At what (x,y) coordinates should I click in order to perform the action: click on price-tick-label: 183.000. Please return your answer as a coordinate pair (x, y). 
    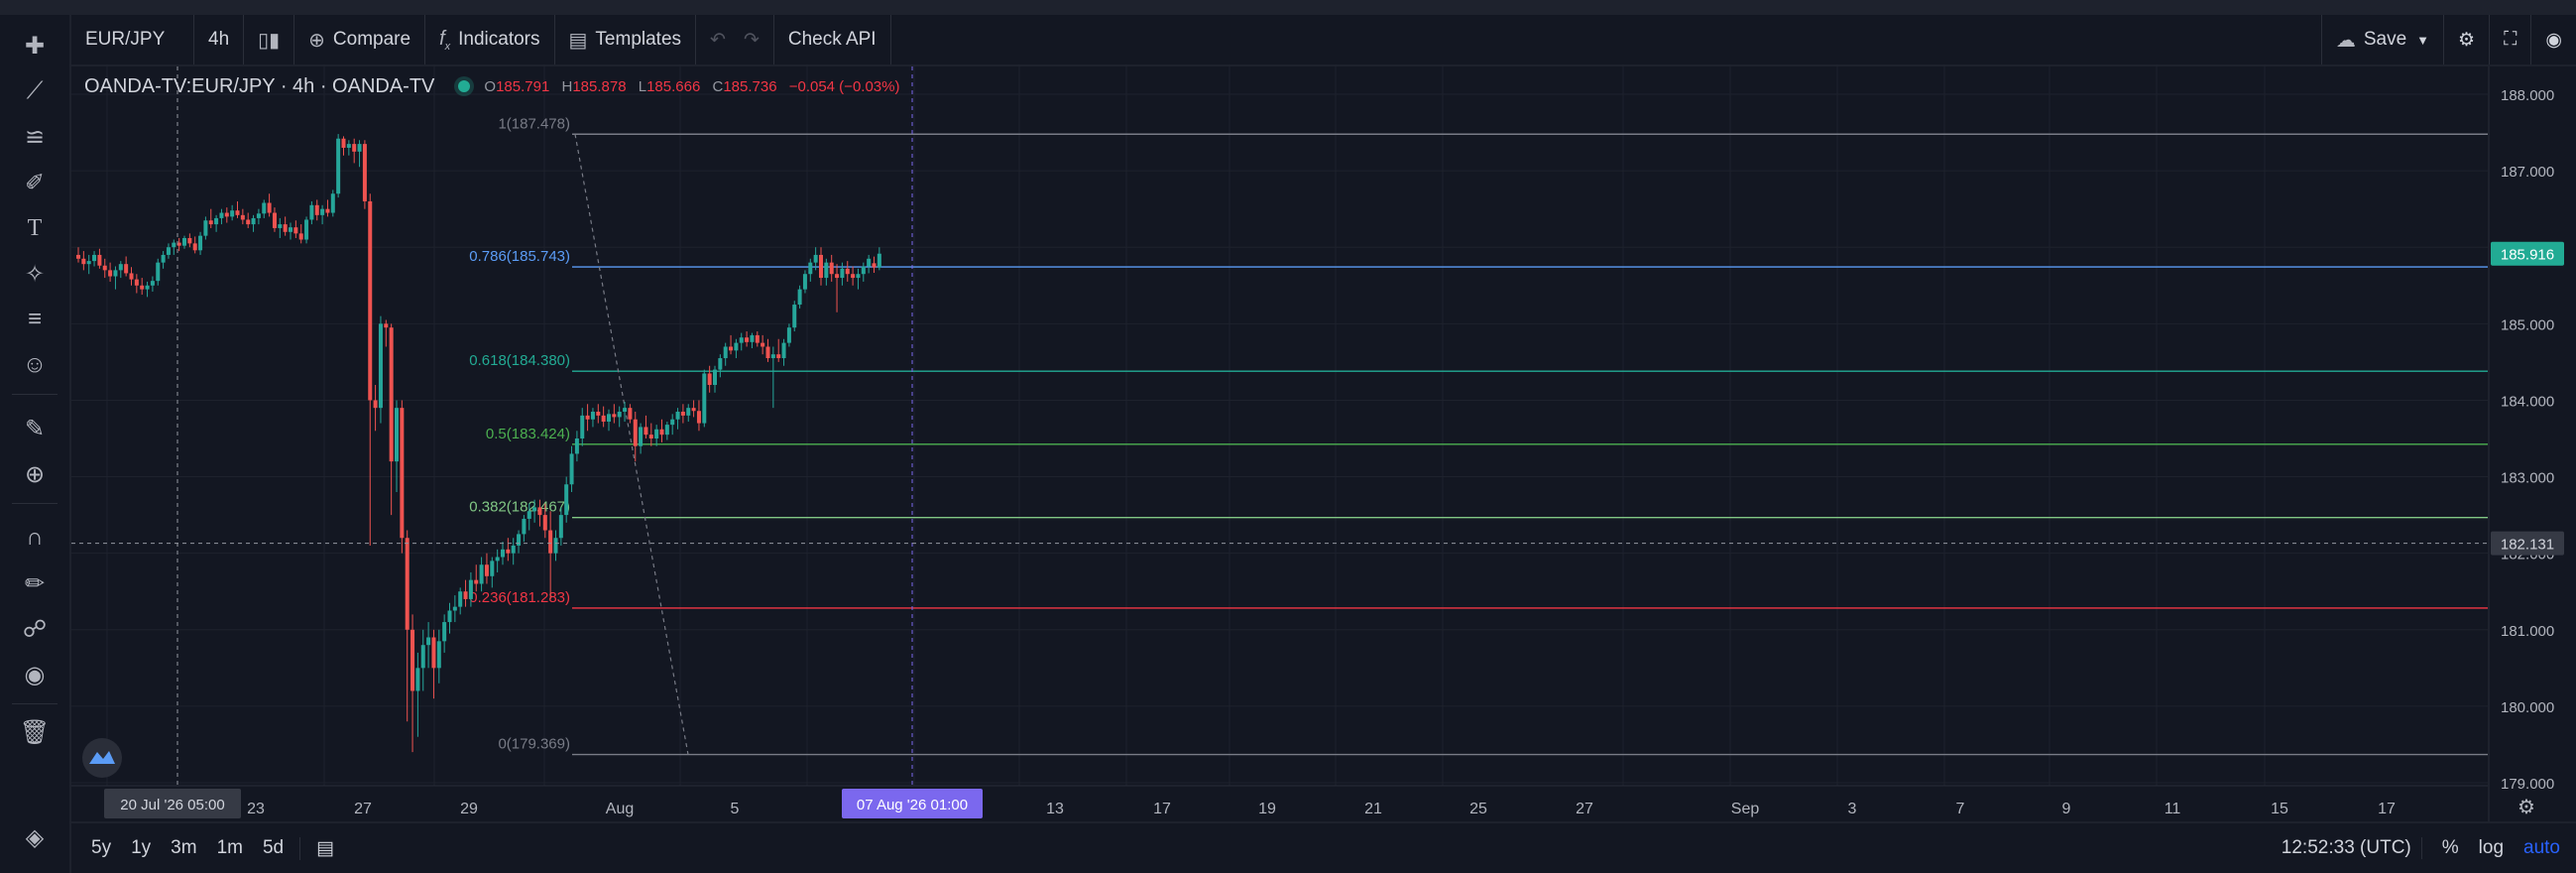
    Looking at the image, I should click on (2527, 478).